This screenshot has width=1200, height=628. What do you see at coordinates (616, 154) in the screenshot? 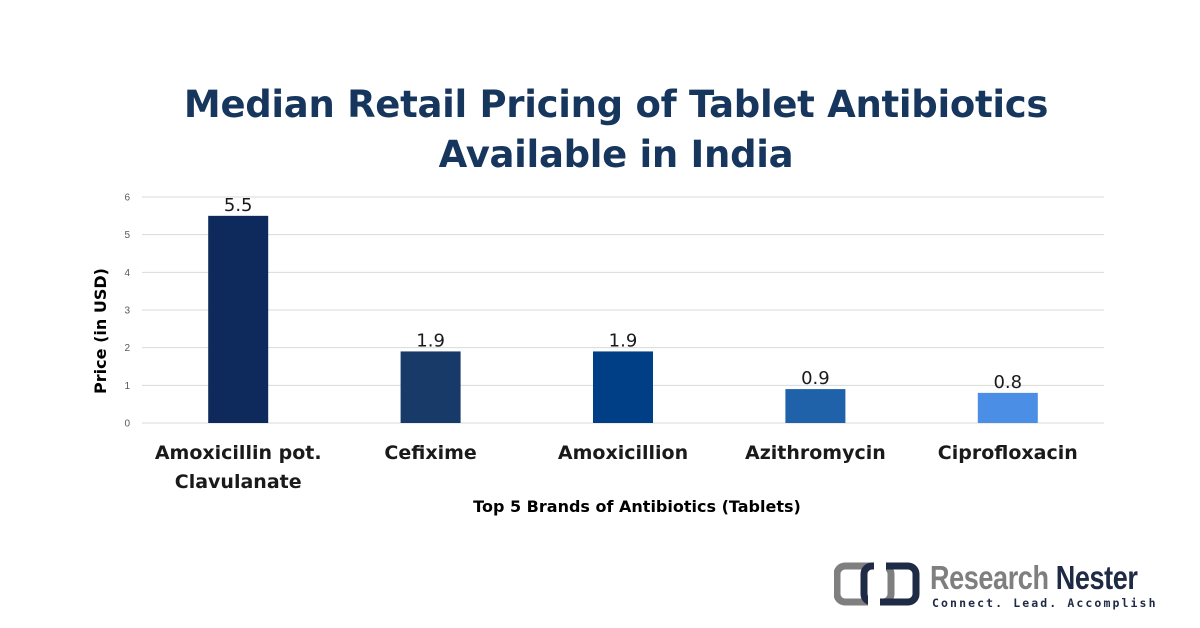
I see `chart-title-line-2: Available in India` at bounding box center [616, 154].